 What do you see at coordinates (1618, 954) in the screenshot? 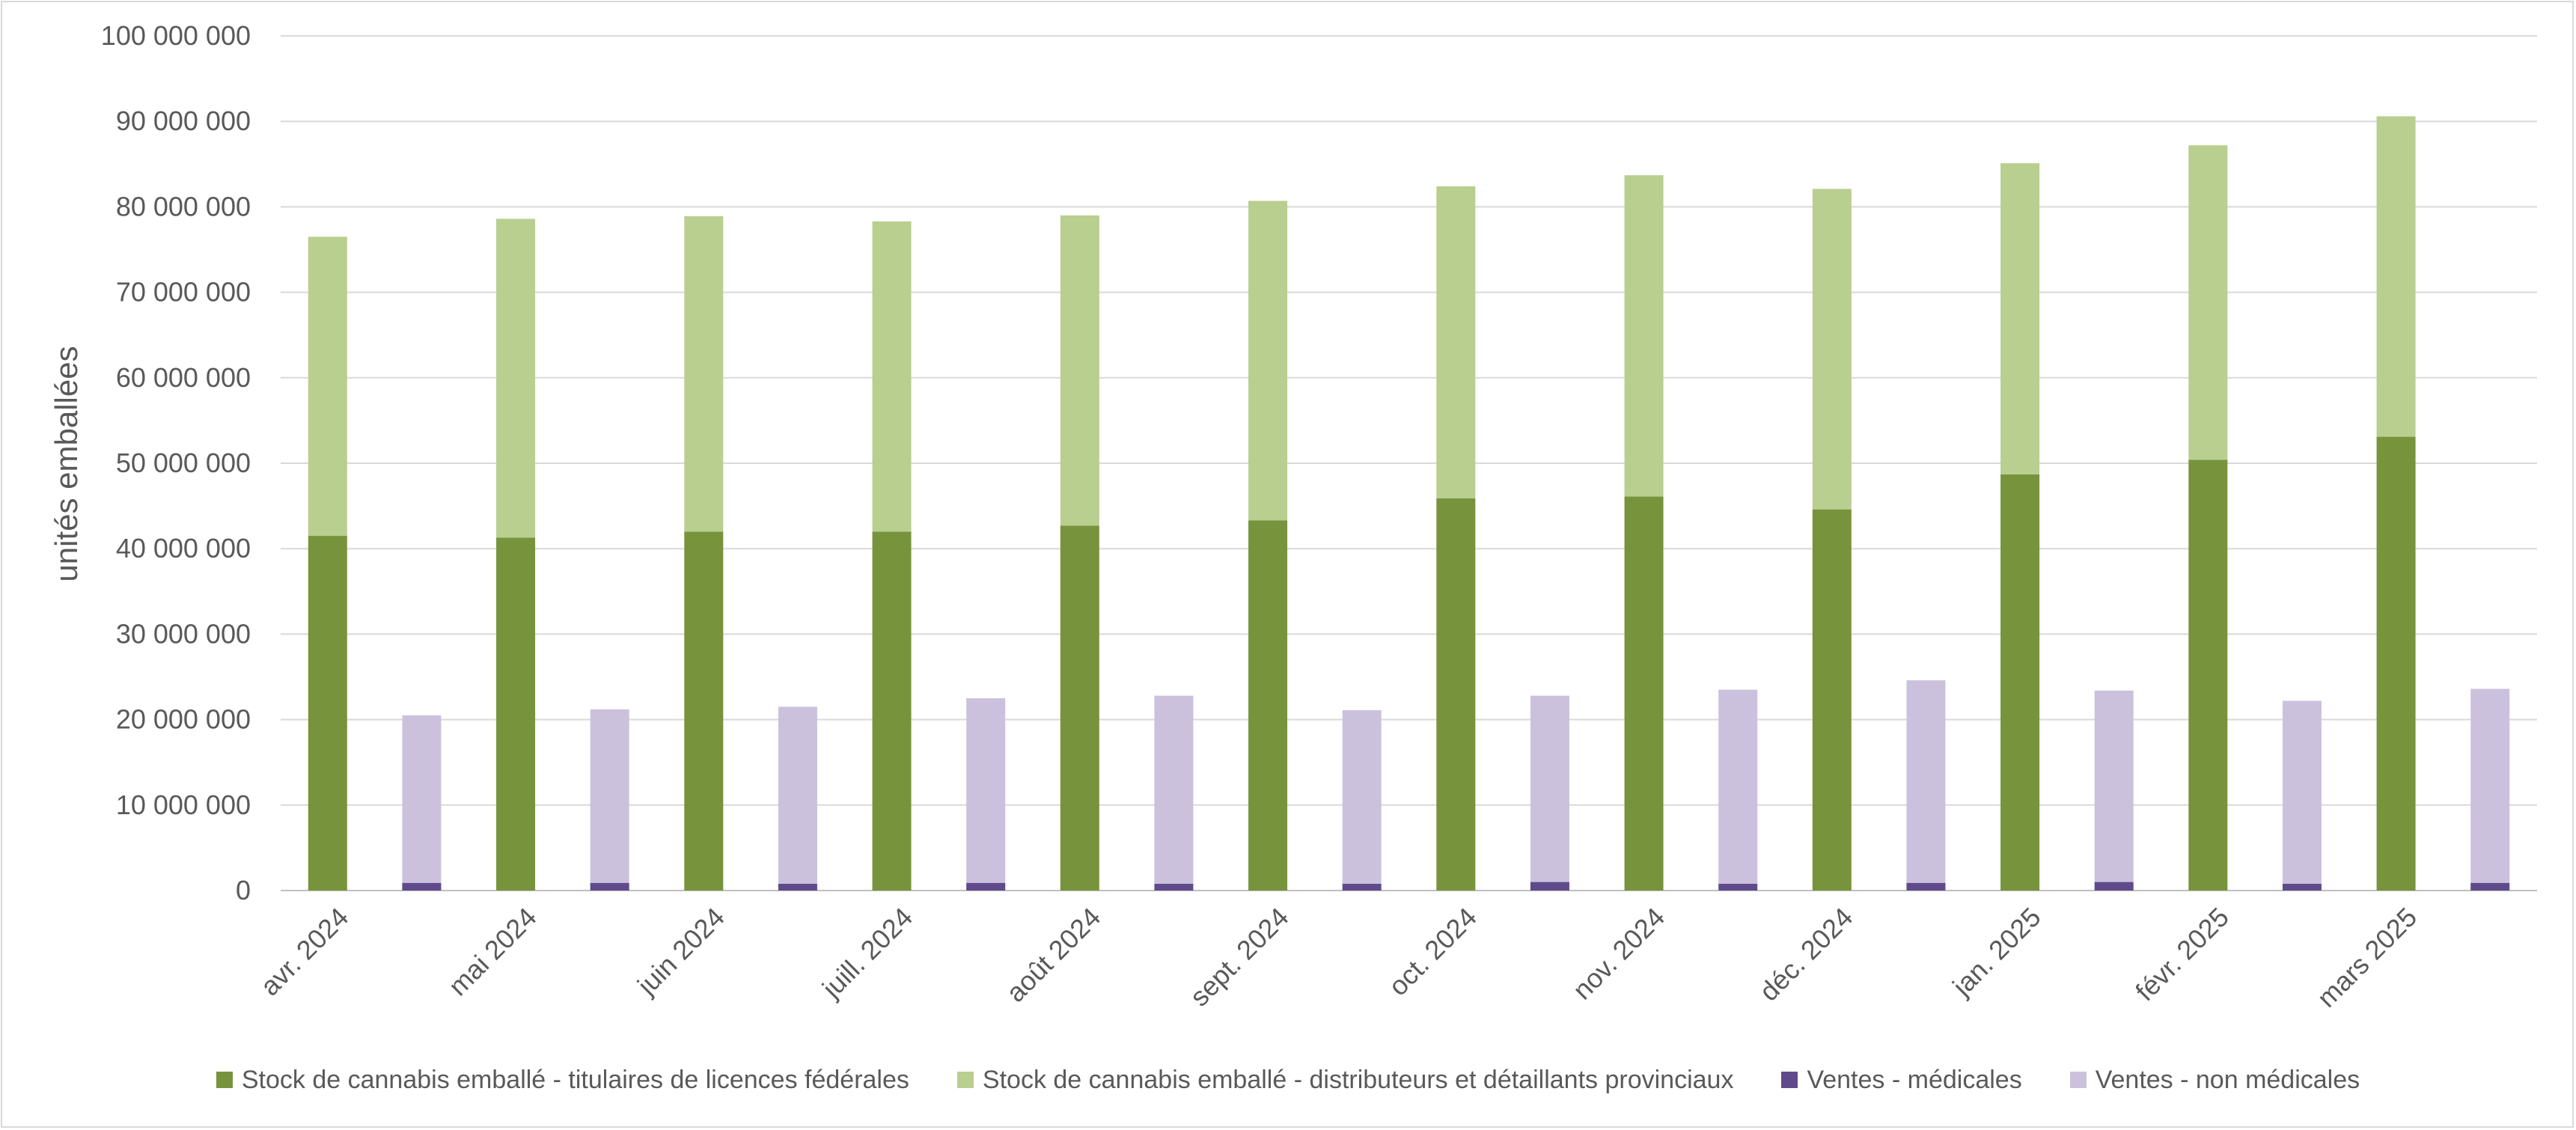
I see `x-tick-label: nov. 2024` at bounding box center [1618, 954].